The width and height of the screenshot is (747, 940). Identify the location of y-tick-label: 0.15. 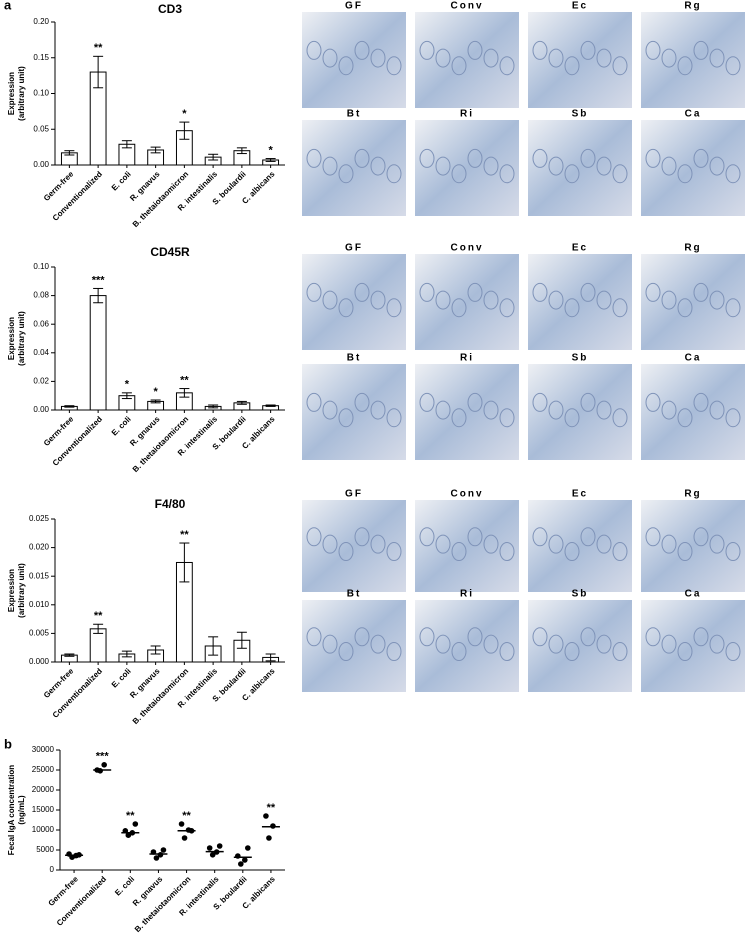
(41, 57).